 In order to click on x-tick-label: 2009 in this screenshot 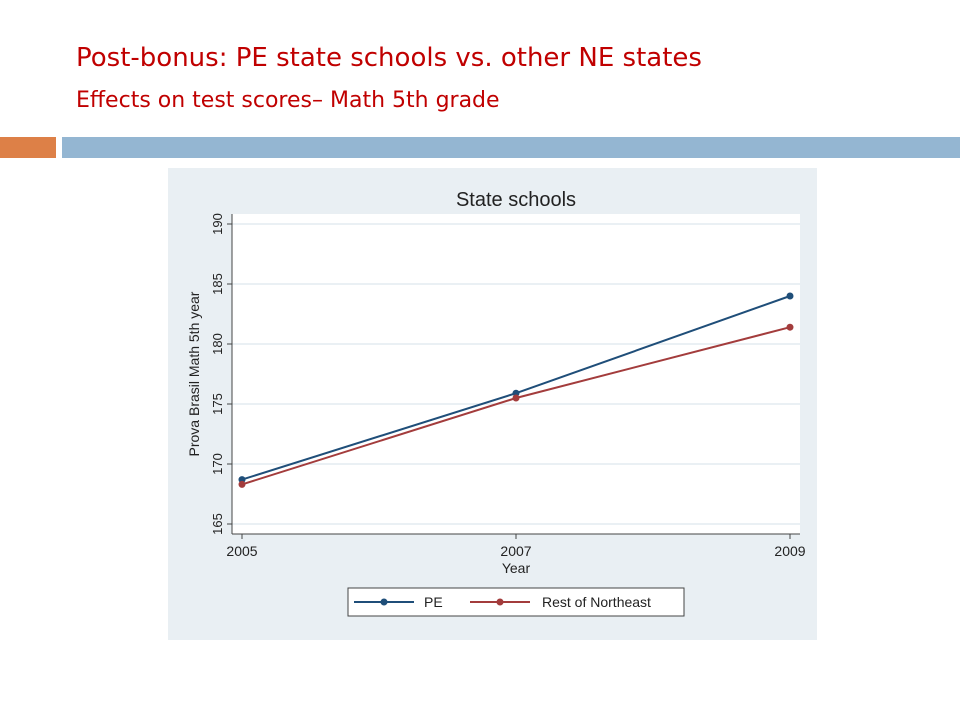, I will do `click(789, 551)`.